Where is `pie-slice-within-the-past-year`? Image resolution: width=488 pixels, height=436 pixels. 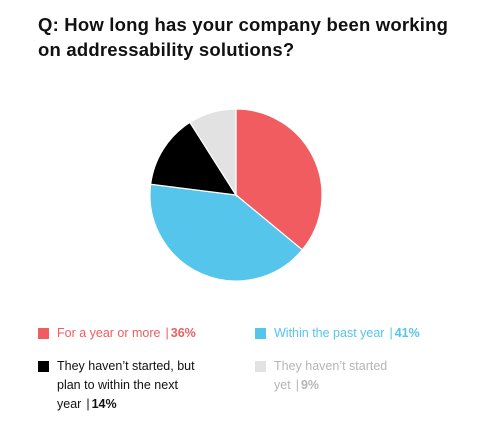
pie-slice-within-the-past-year is located at coordinates (226, 232).